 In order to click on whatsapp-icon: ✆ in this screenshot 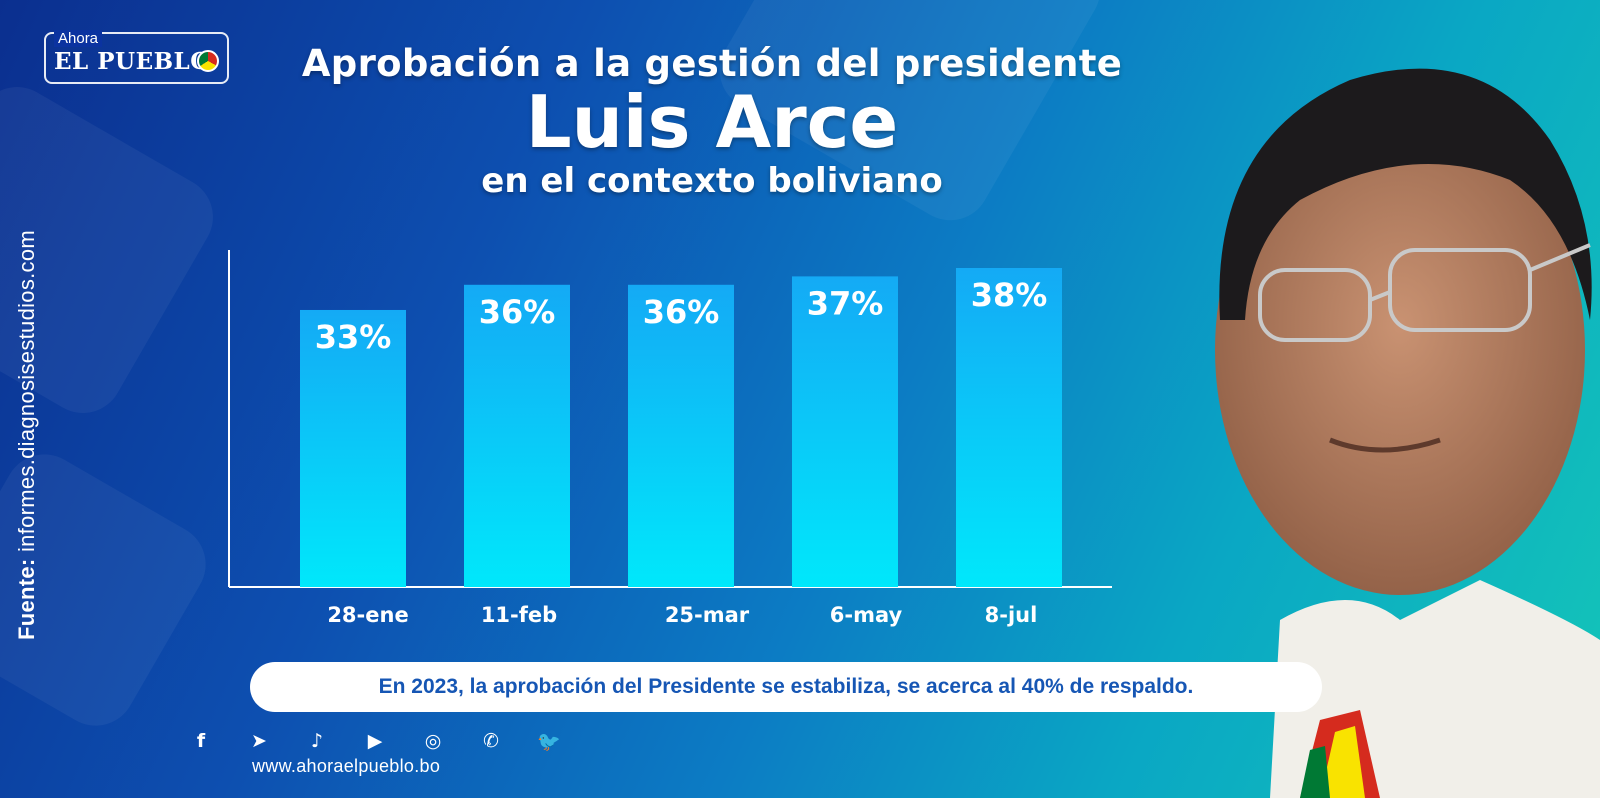, I will do `click(491, 741)`.